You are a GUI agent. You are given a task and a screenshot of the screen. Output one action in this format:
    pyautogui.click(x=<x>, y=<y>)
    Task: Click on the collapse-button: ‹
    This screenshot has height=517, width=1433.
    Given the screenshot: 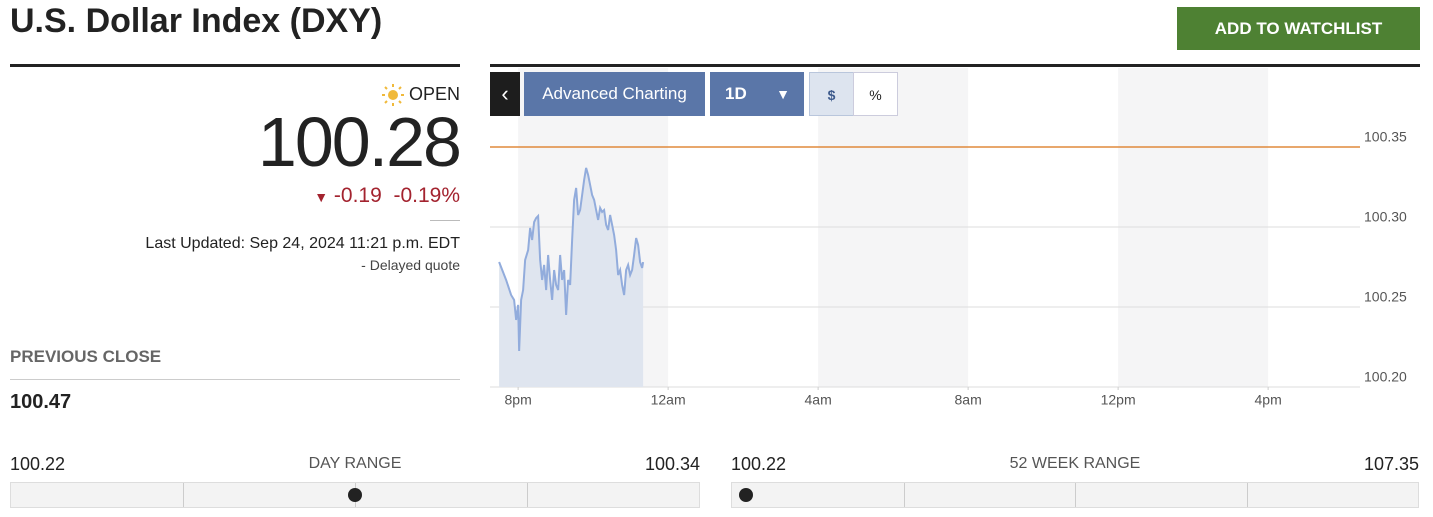 What is the action you would take?
    pyautogui.click(x=505, y=94)
    